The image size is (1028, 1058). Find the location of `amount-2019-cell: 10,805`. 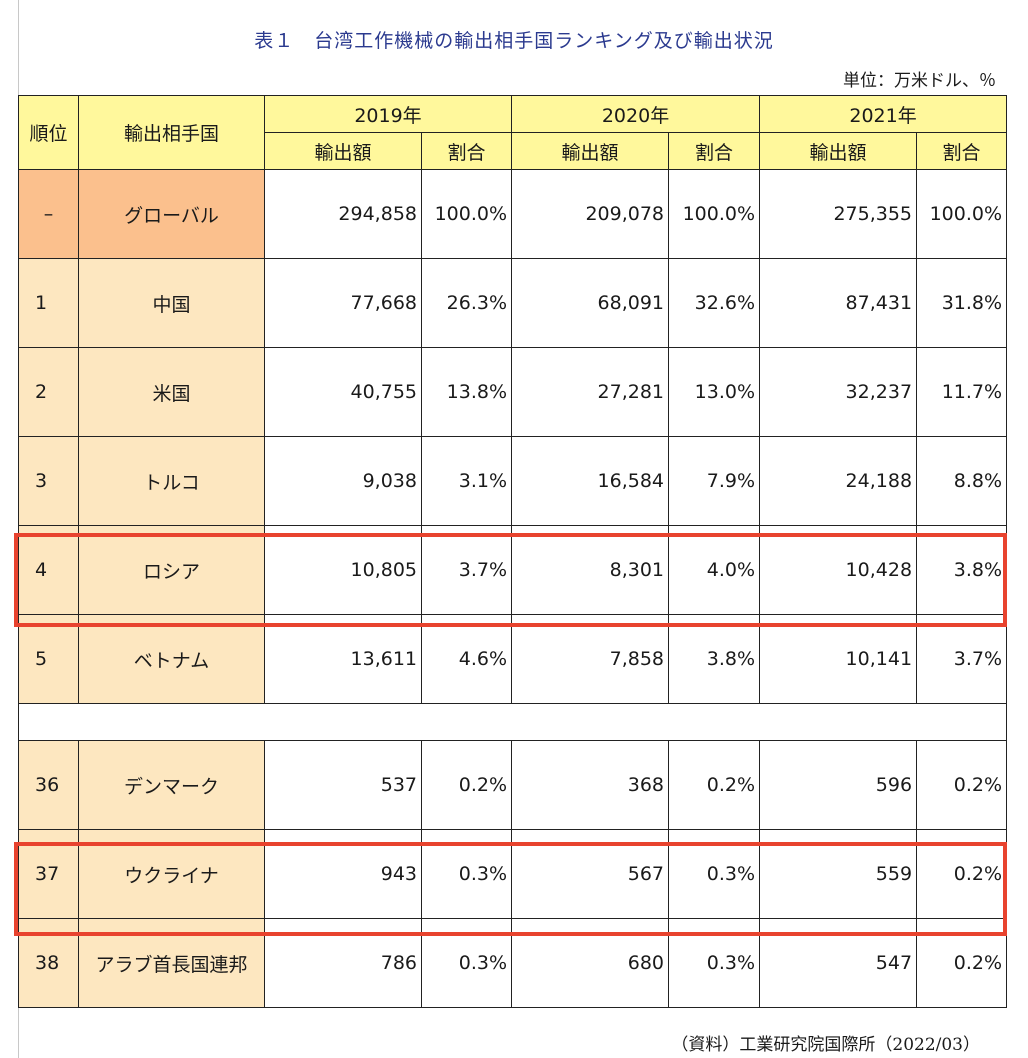

amount-2019-cell: 10,805 is located at coordinates (343, 570).